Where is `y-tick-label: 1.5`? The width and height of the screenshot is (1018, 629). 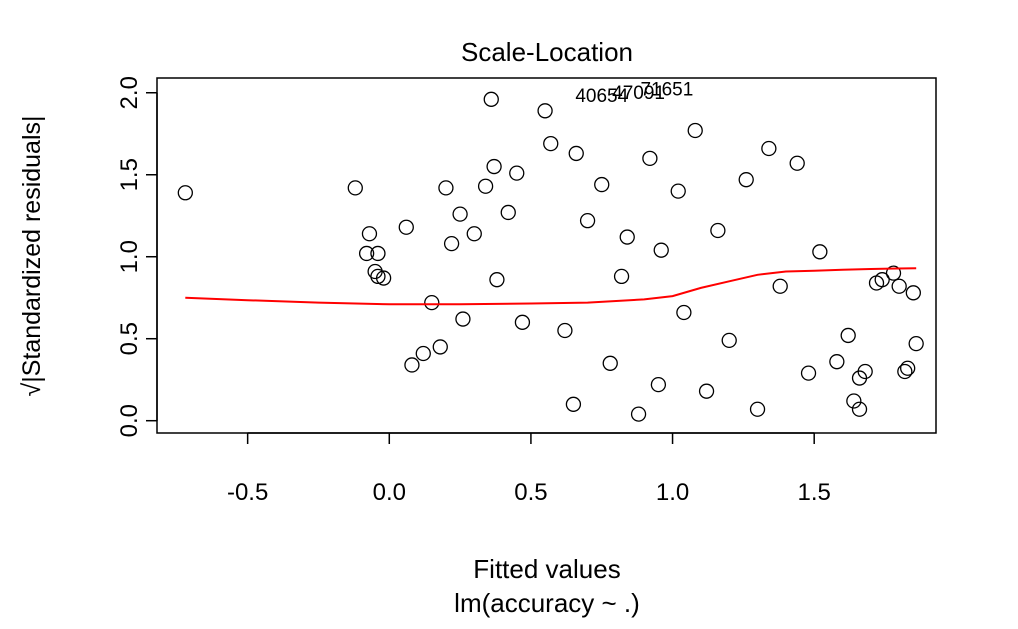 y-tick-label: 1.5 is located at coordinates (129, 174).